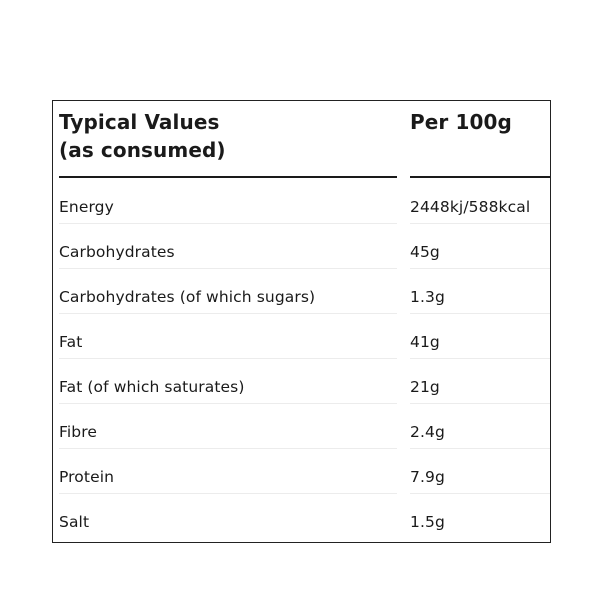 The image size is (600, 600). What do you see at coordinates (228, 177) in the screenshot?
I see `header-rule-left` at bounding box center [228, 177].